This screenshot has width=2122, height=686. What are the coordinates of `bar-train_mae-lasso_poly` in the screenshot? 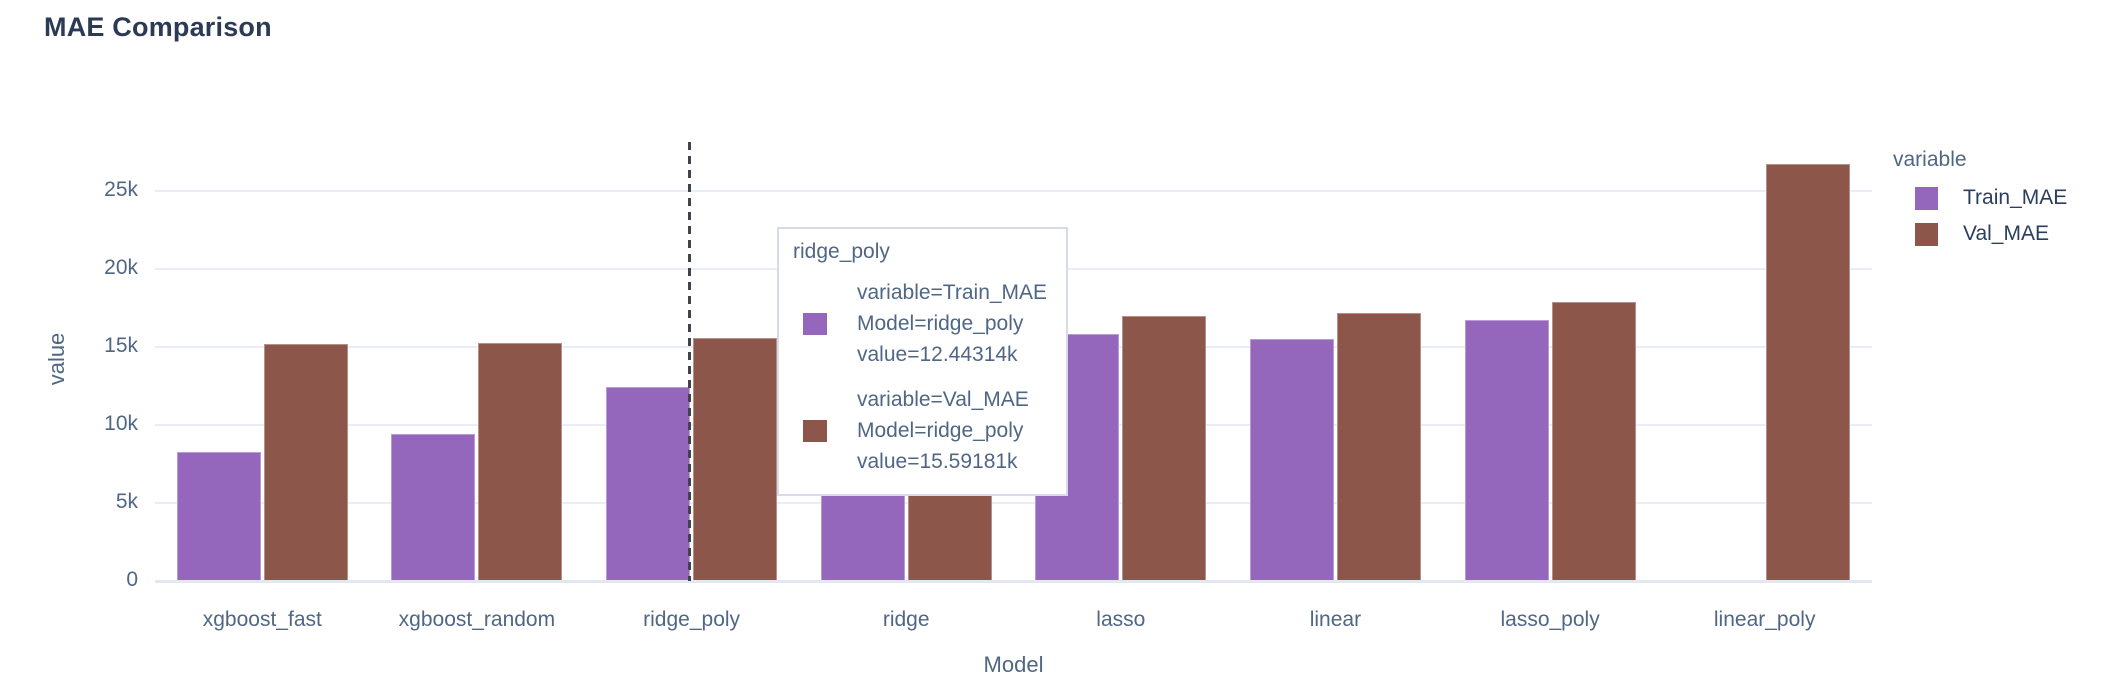 It's located at (1506, 450).